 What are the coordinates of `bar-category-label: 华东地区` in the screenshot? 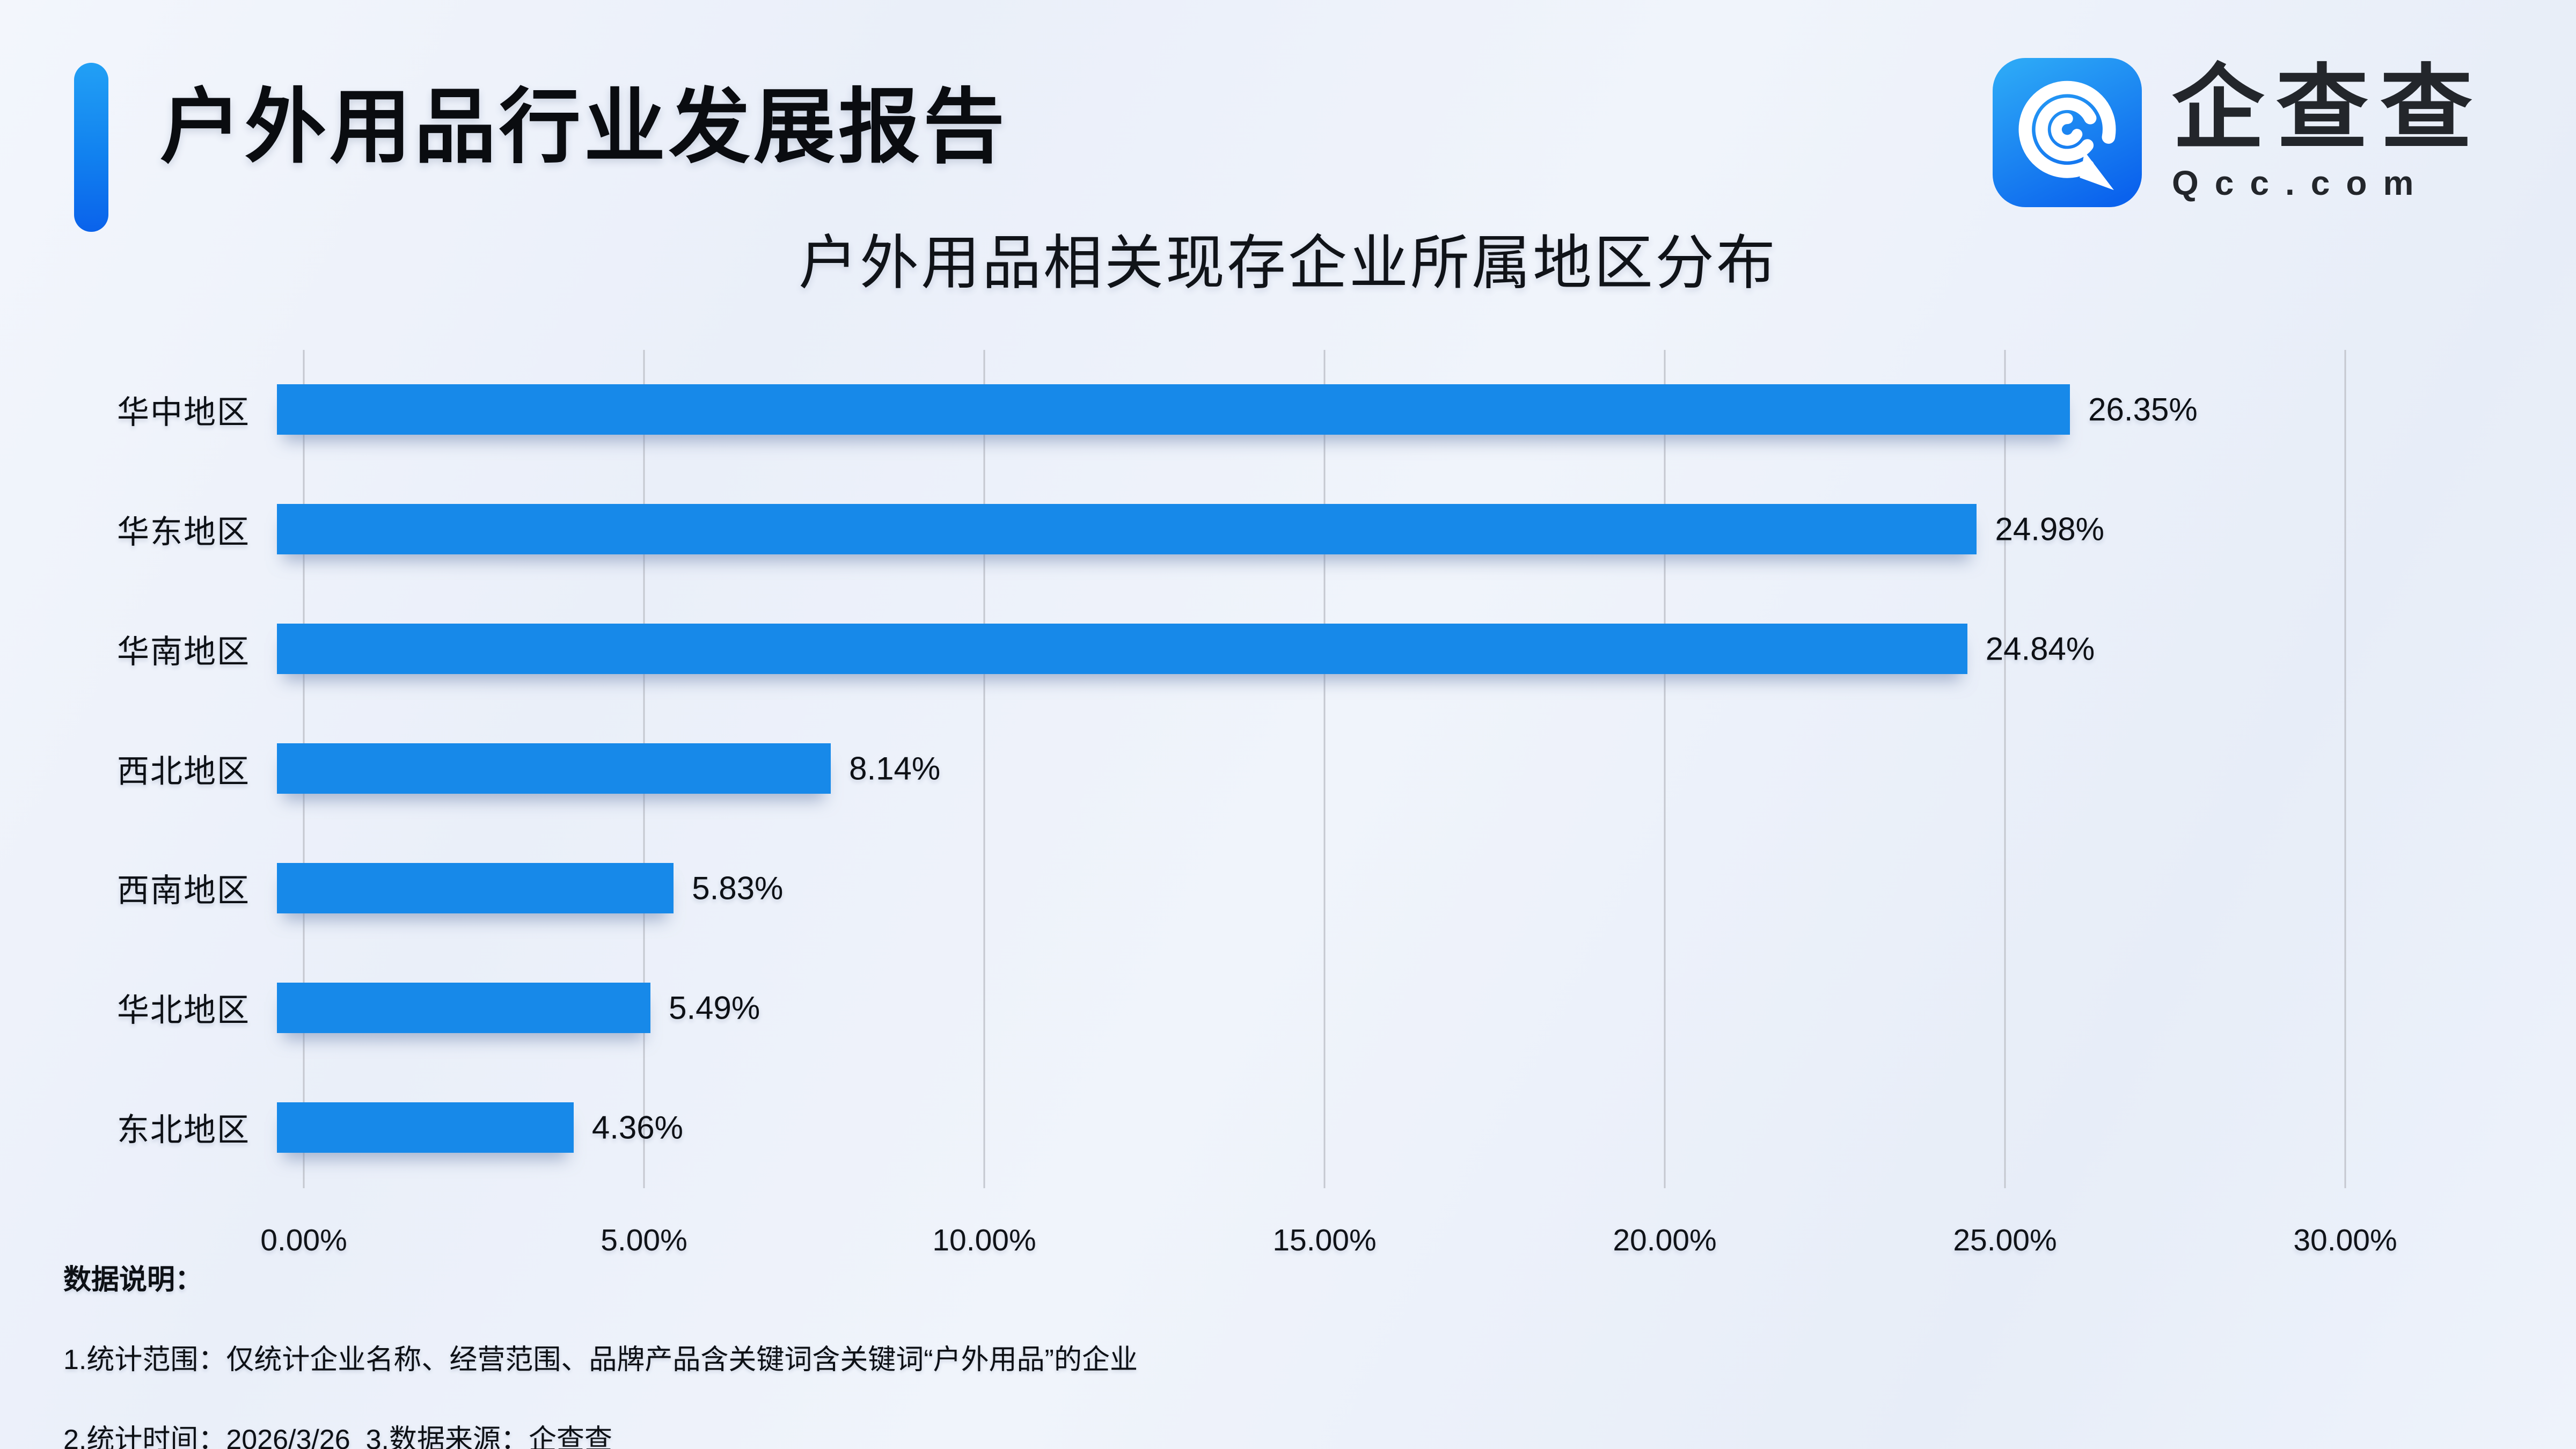 It's located at (183, 532).